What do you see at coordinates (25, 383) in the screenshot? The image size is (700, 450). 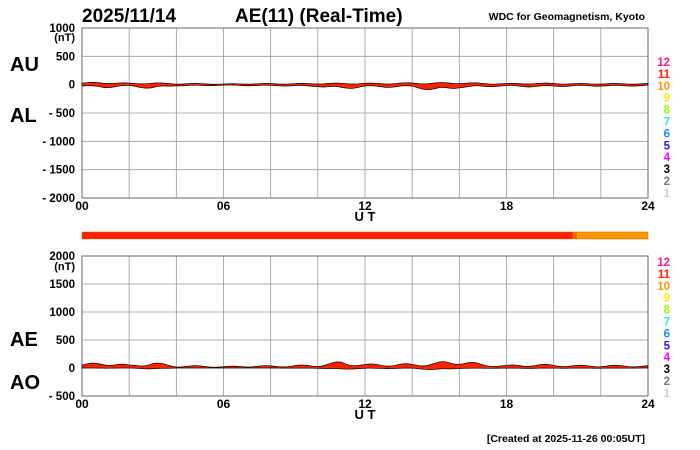 I see `ao-label: AO` at bounding box center [25, 383].